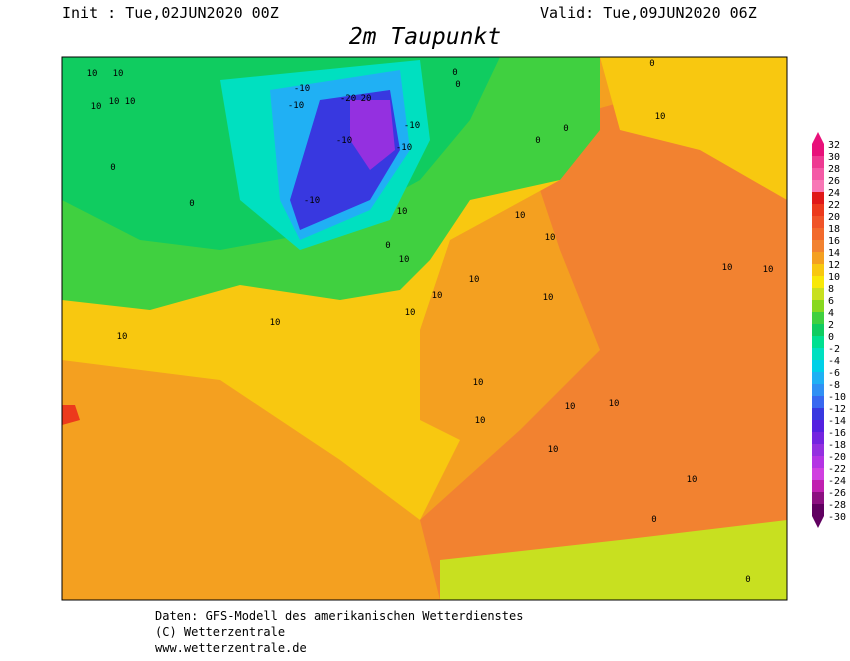 This screenshot has width=850, height=661. Describe the element at coordinates (834, 349) in the screenshot. I see `colorbar-label: -2` at that location.